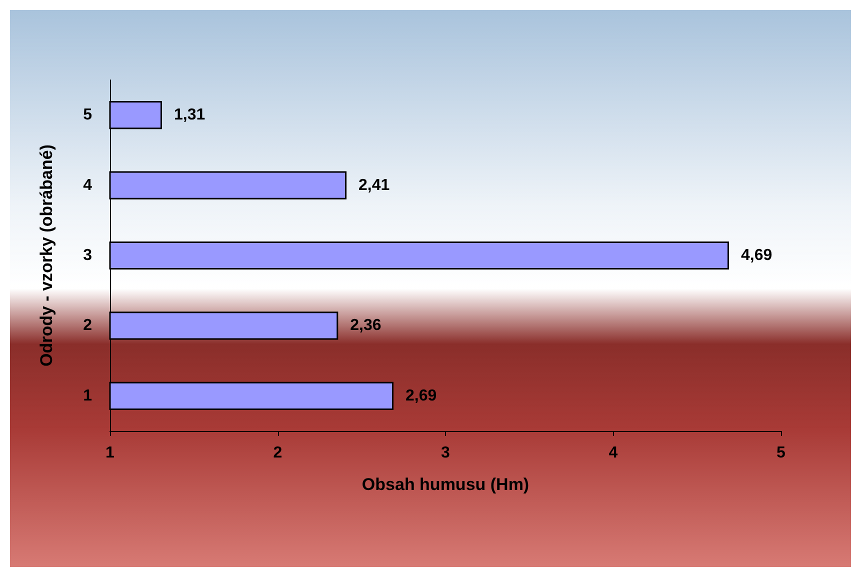 The height and width of the screenshot is (577, 861). What do you see at coordinates (421, 395) in the screenshot?
I see `data-label: 2,69` at bounding box center [421, 395].